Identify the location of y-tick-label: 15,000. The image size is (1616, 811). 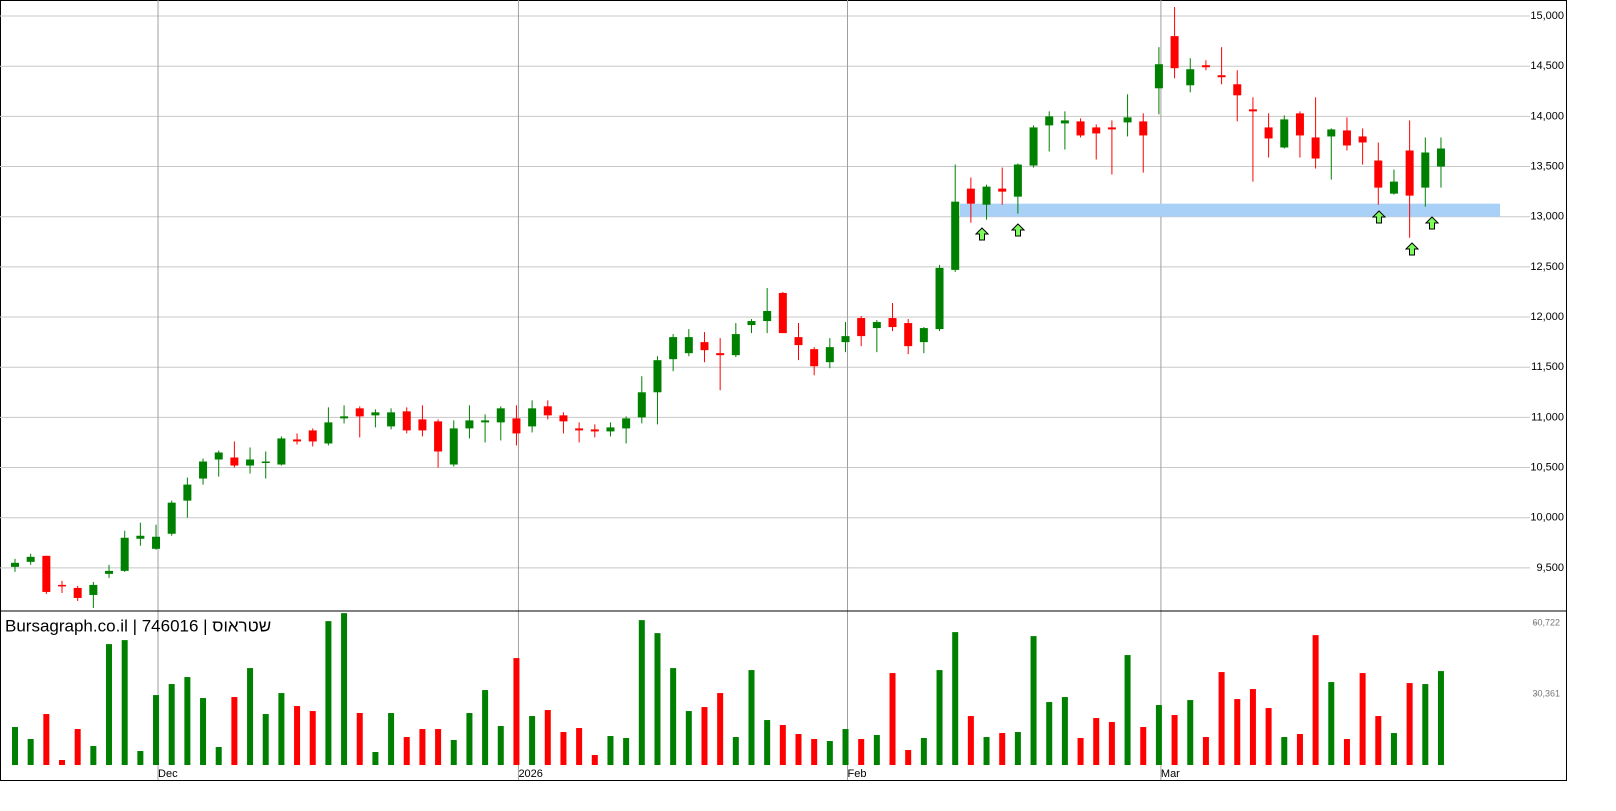
(1547, 16).